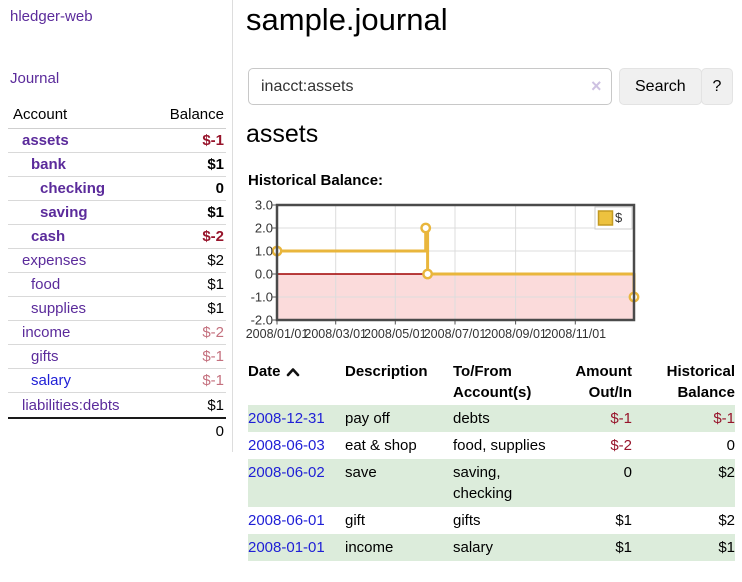 This screenshot has width=742, height=582. I want to click on transaction-description: eat & shop, so click(381, 445).